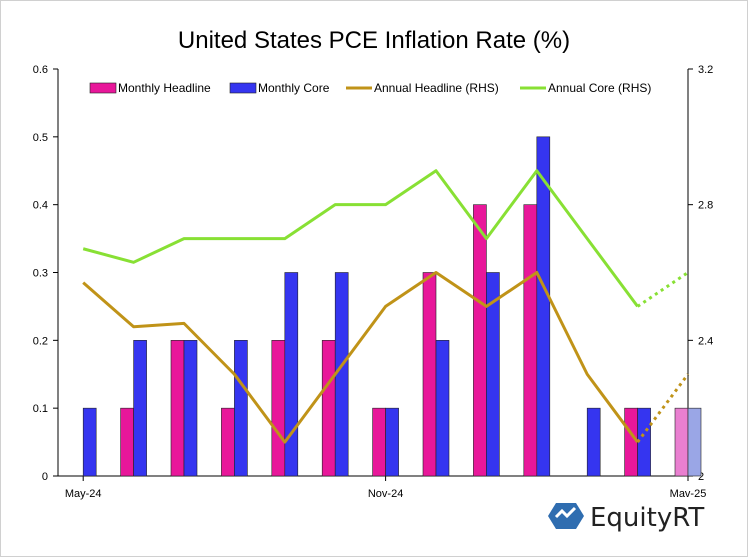 This screenshot has width=748, height=557. I want to click on left-tick-label: 0.3, so click(40, 274).